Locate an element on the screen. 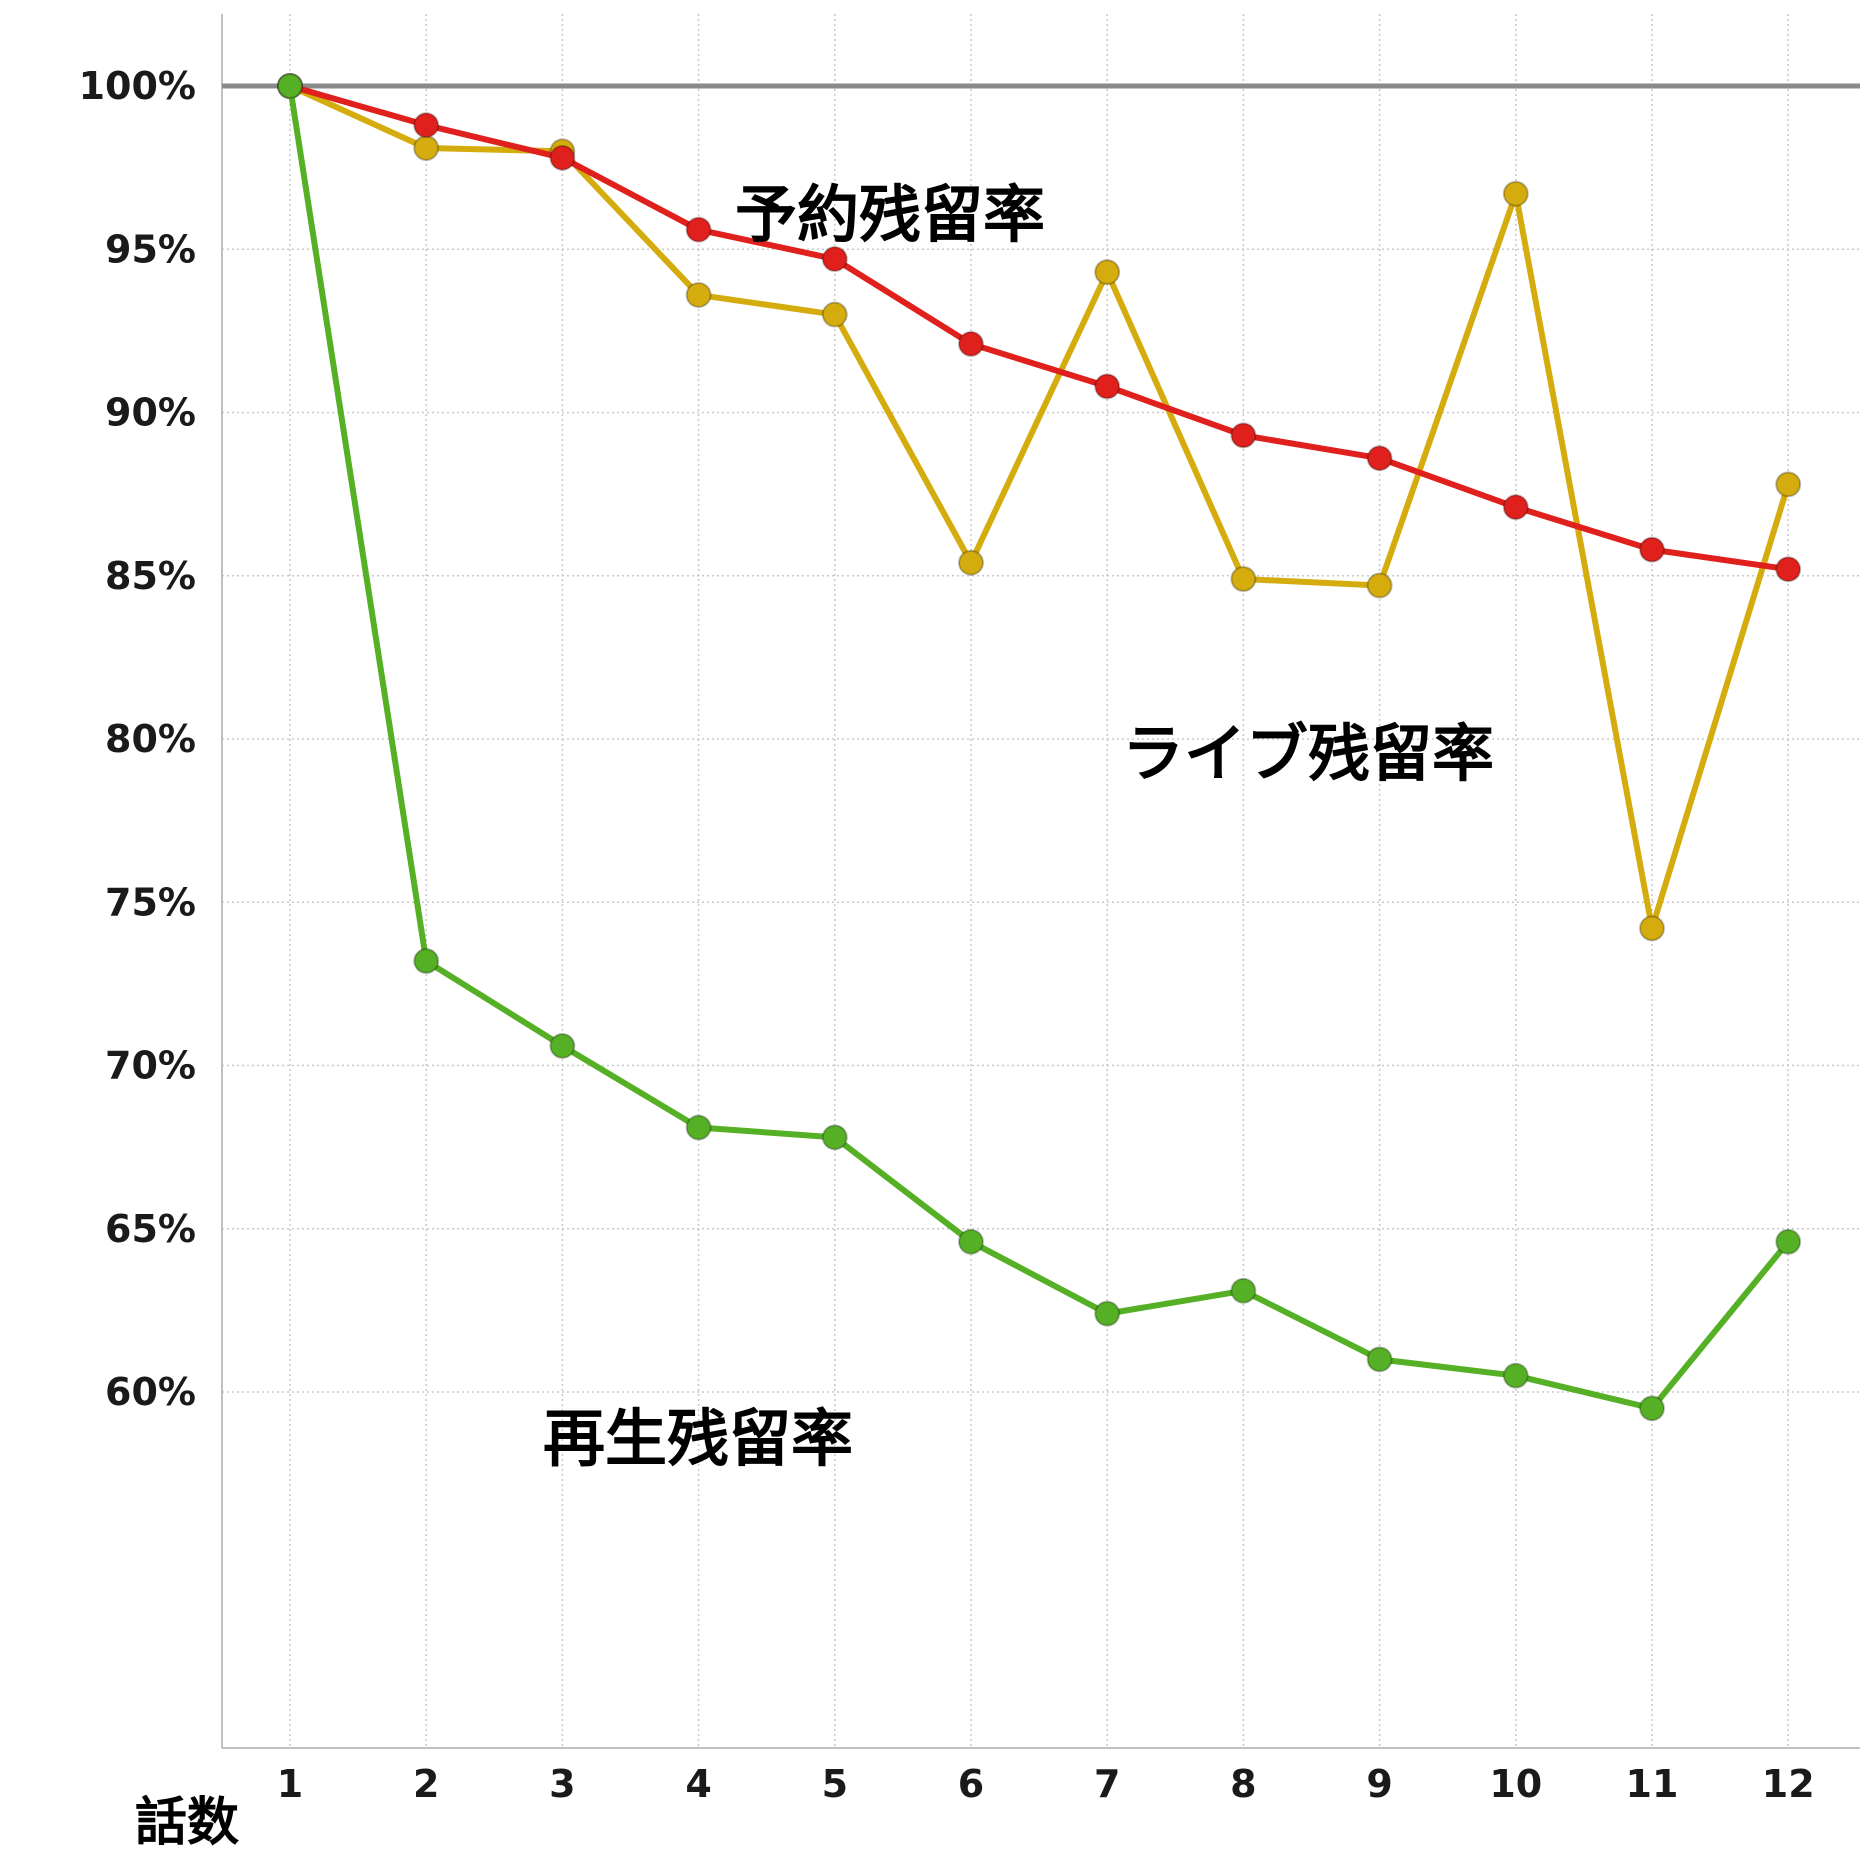  y-tick-label: 95% is located at coordinates (150, 249).